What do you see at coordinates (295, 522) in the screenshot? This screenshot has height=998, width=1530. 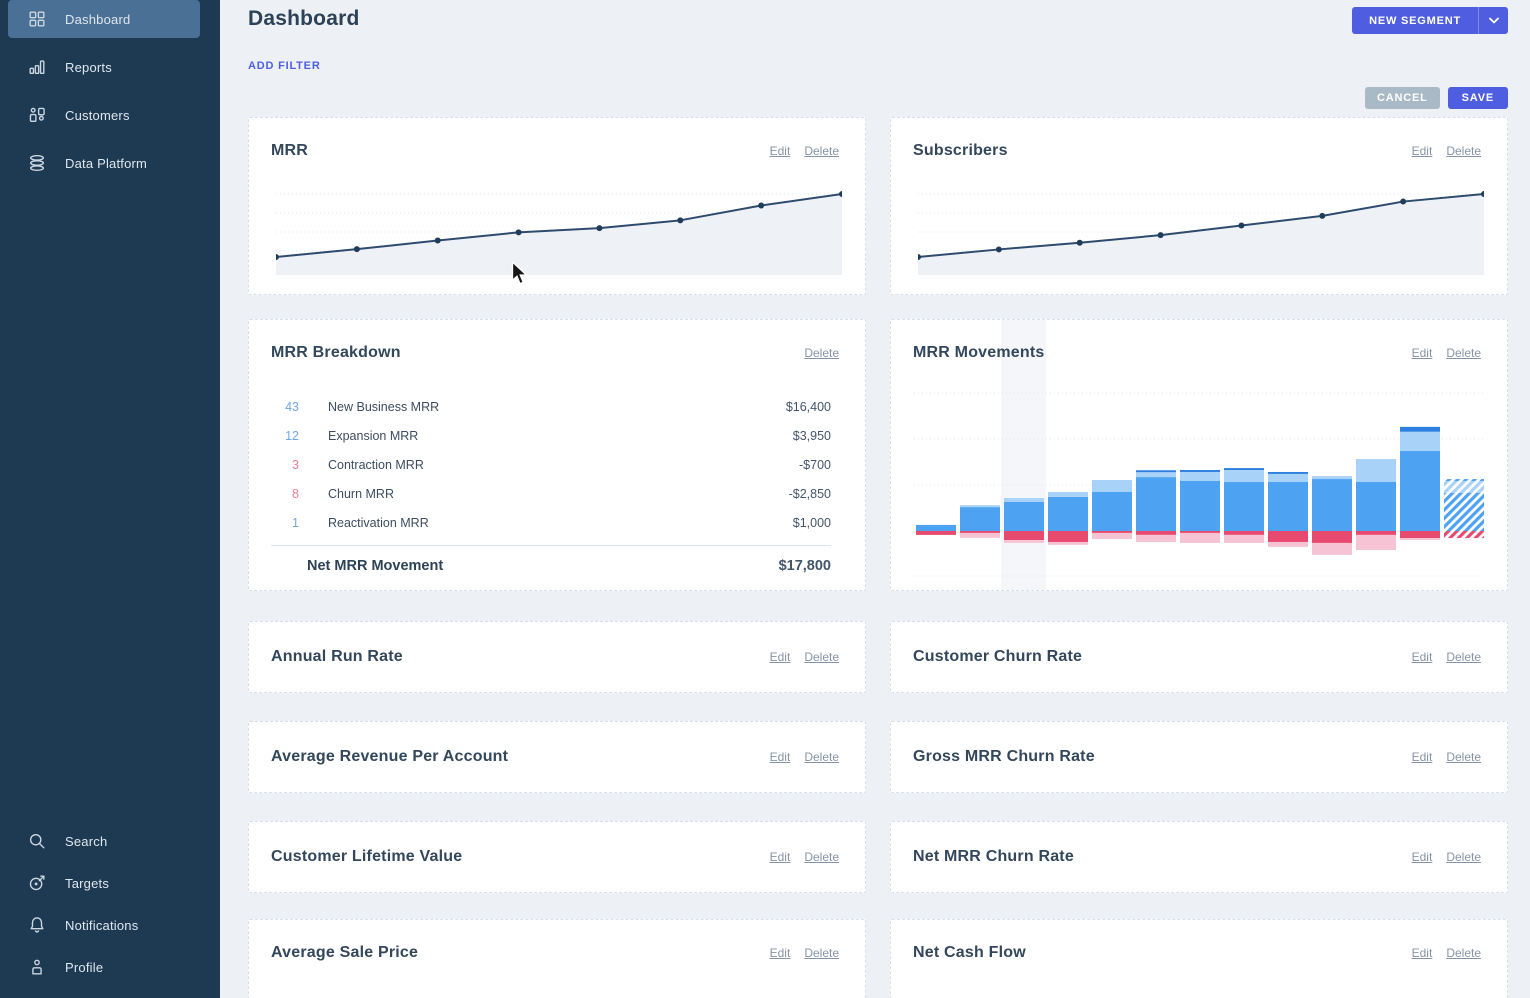 I see `movement-count: 1` at bounding box center [295, 522].